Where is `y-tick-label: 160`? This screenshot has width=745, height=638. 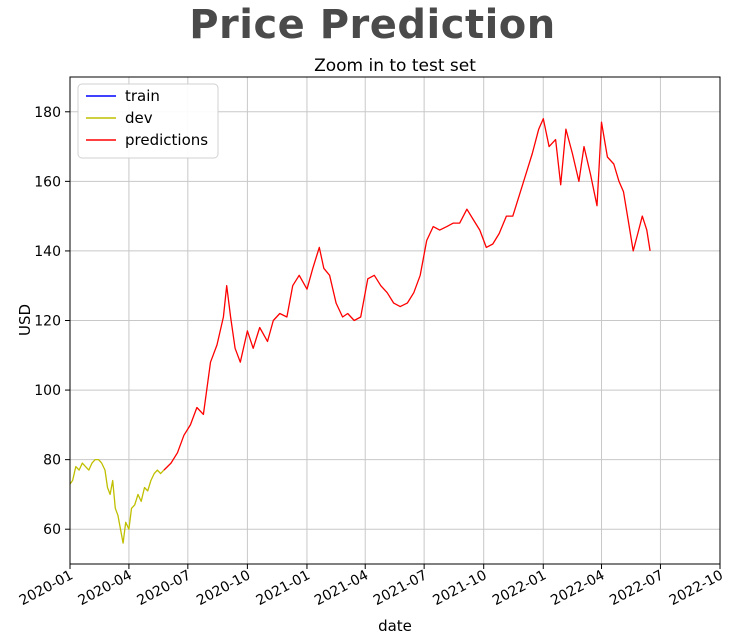 y-tick-label: 160 is located at coordinates (47, 182).